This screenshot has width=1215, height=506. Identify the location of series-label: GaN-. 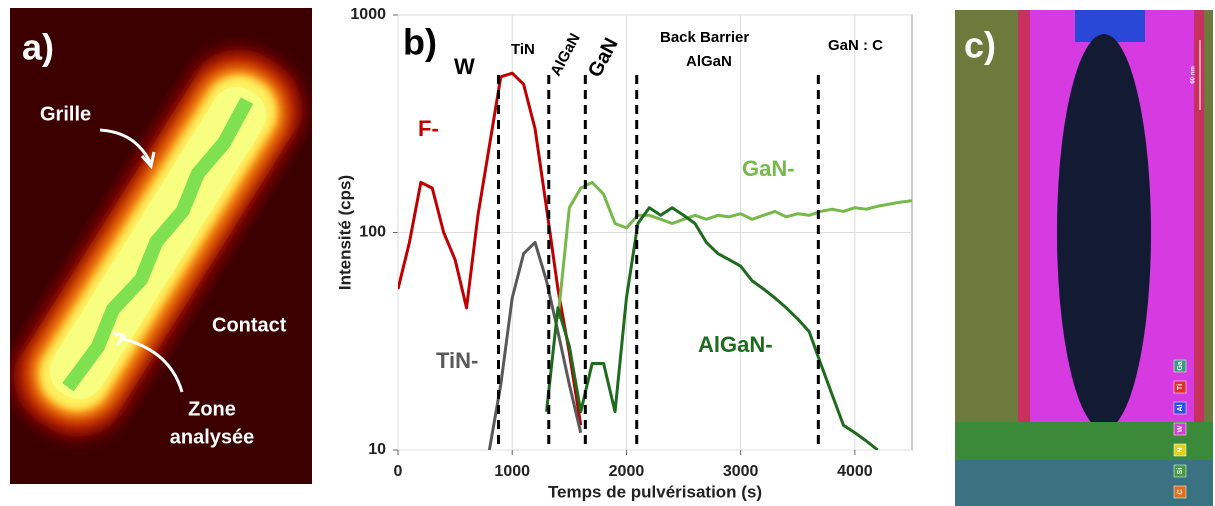
(768, 168).